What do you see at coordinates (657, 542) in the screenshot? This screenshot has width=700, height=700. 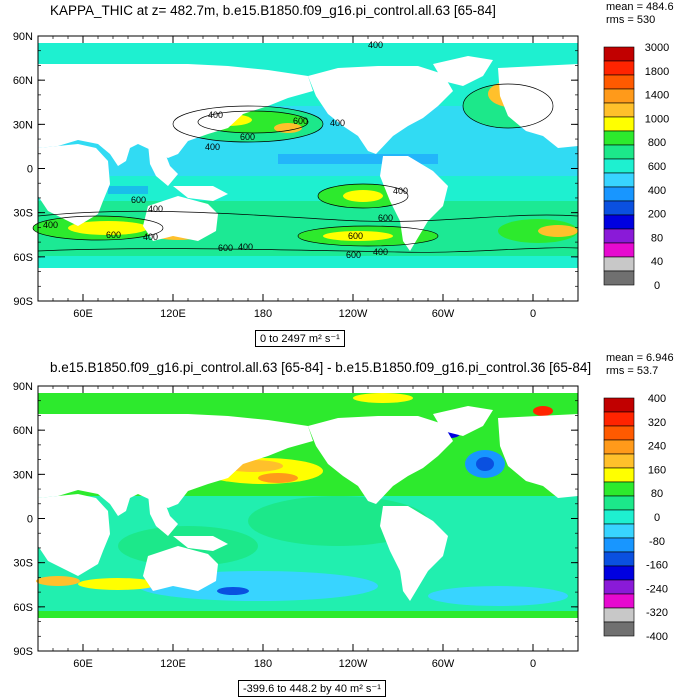 I see `colorbar-label: -80` at bounding box center [657, 542].